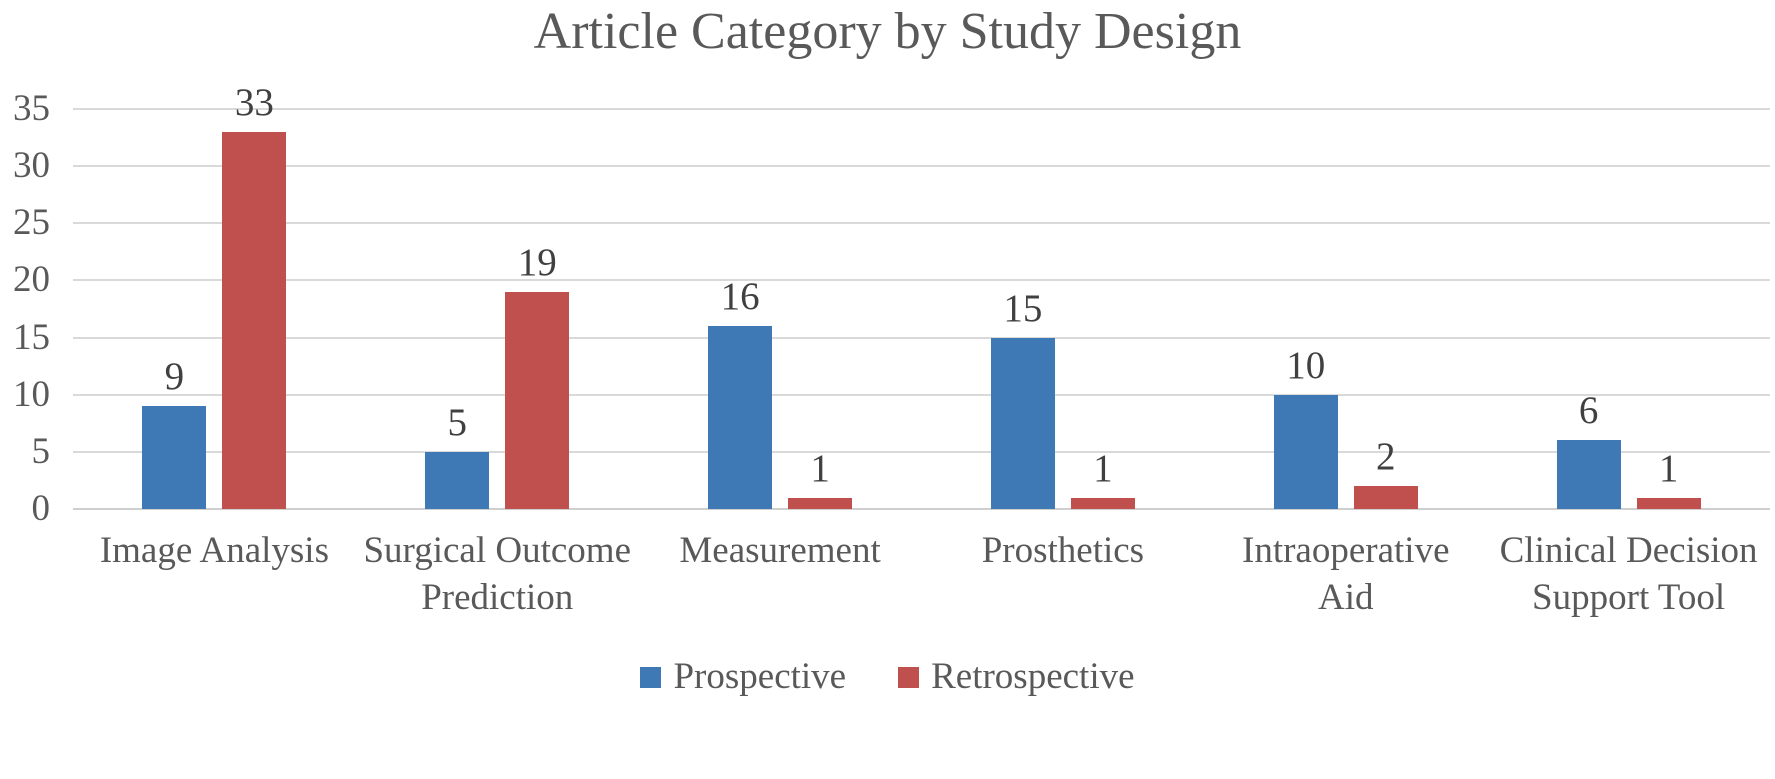 This screenshot has height=779, width=1775. I want to click on category-label: Image Analysis, so click(214, 550).